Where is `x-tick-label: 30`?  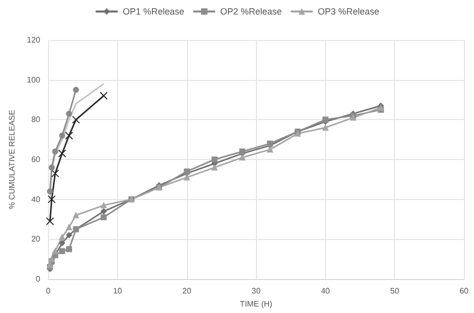 x-tick-label: 30 is located at coordinates (257, 291).